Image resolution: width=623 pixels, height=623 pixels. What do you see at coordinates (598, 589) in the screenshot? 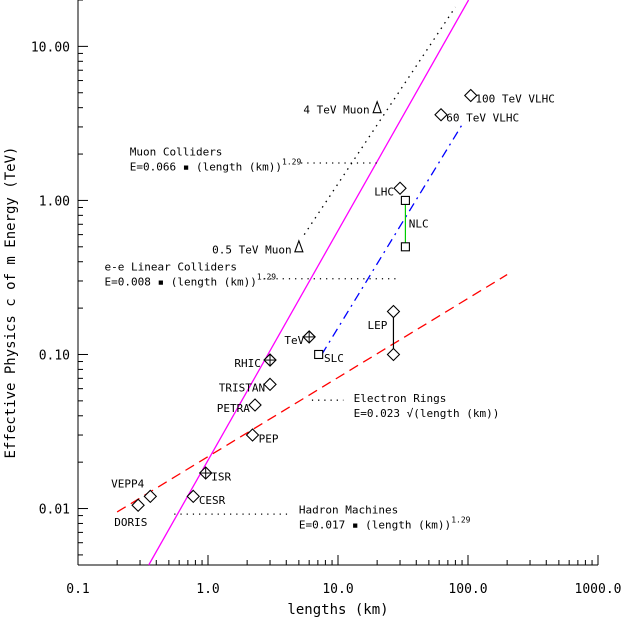
I see `x-tick-label: 1000.0` at bounding box center [598, 589].